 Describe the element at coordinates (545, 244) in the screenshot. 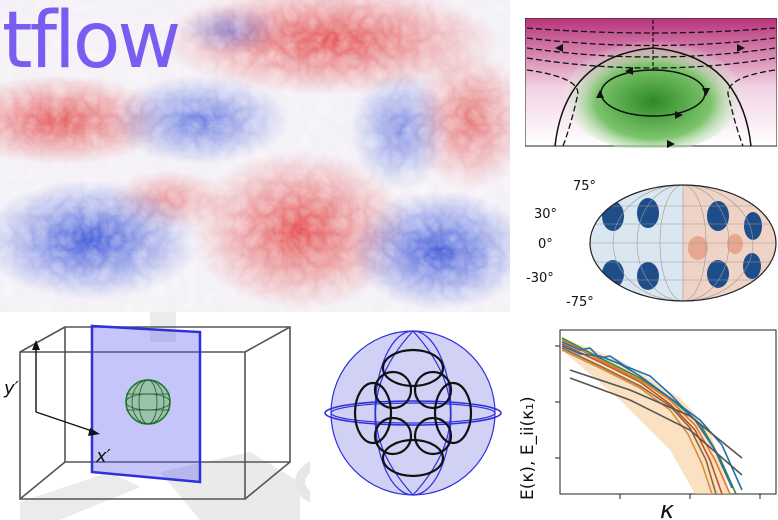

I see `lat-label-0: 0°` at that location.